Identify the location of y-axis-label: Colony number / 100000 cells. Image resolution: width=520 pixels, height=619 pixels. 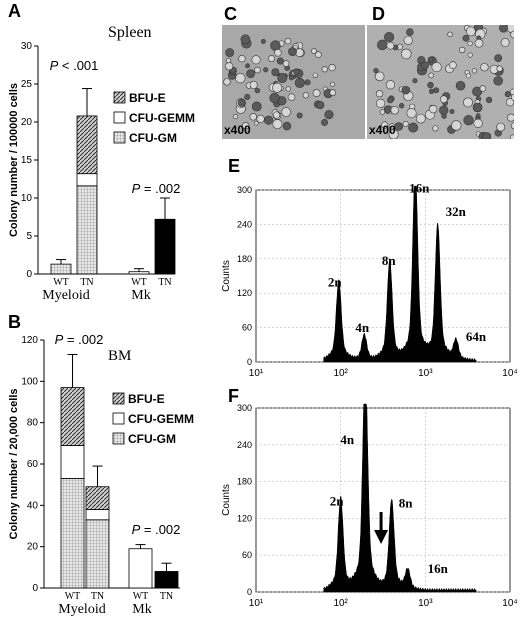
(14, 160).